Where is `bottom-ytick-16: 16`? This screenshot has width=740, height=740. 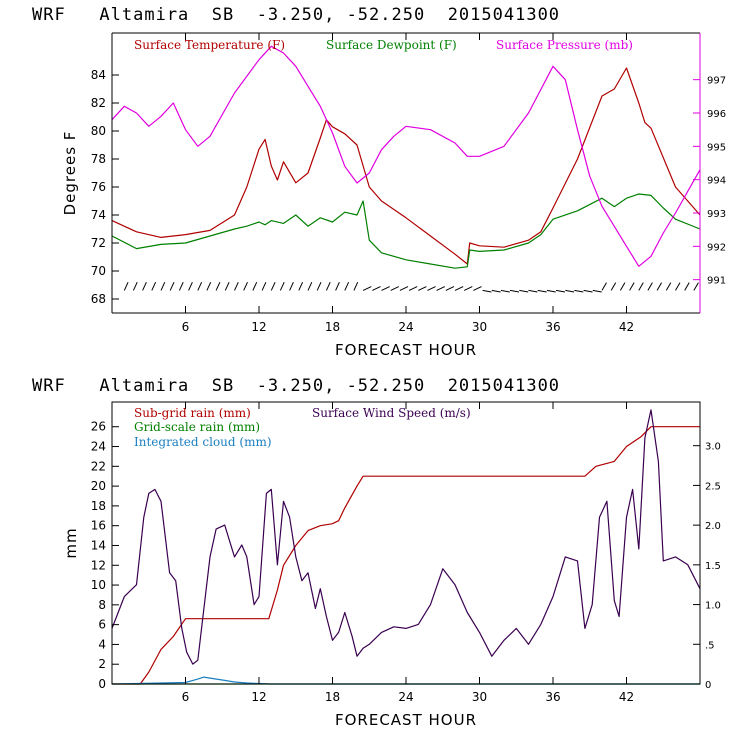 bottom-ytick-16: 16 is located at coordinates (98, 526).